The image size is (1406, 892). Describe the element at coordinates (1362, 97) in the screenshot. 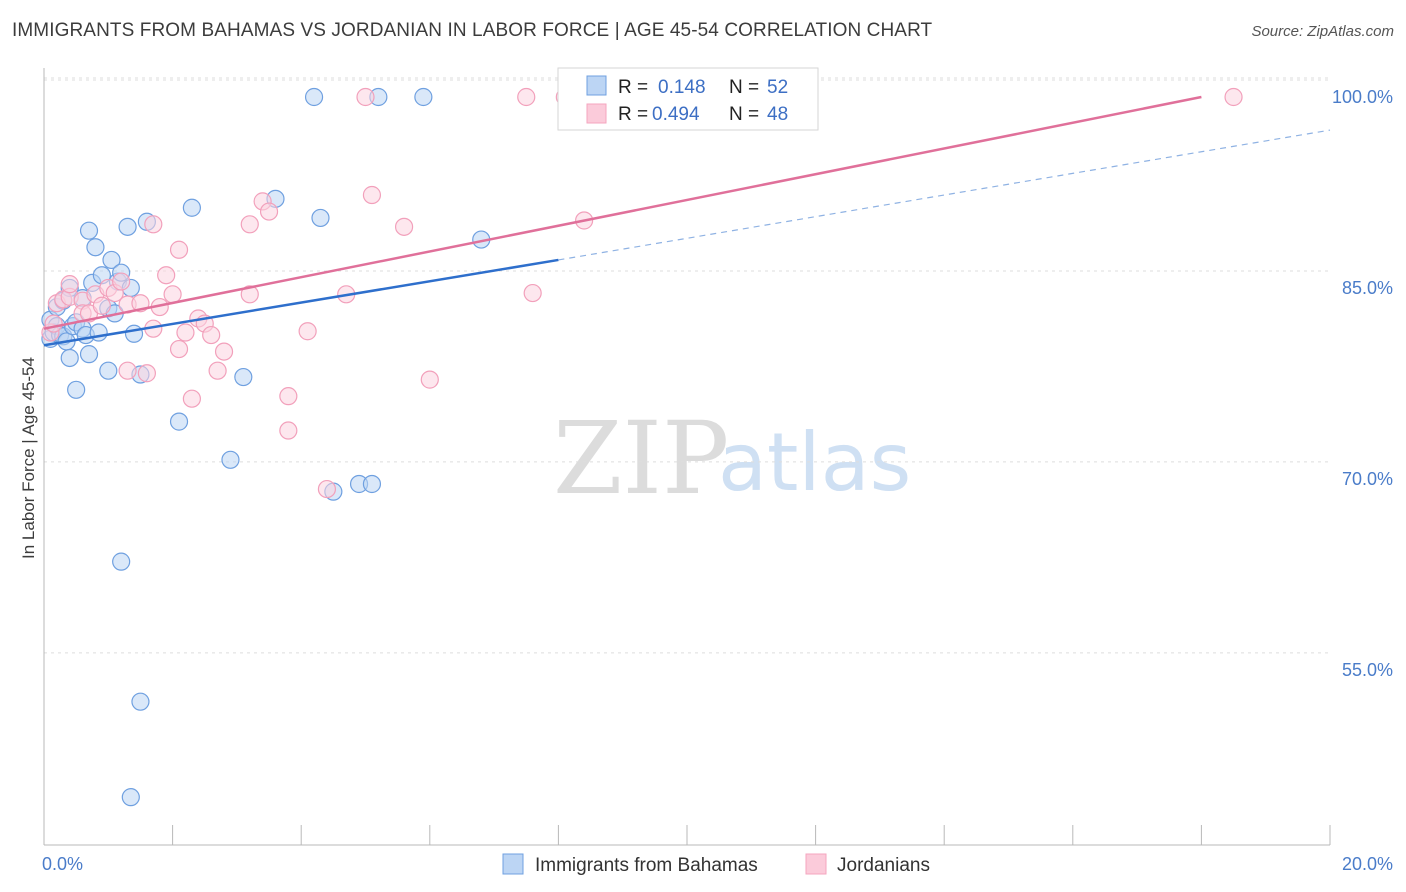

I see `y-tick-label-100: 100.0%` at that location.